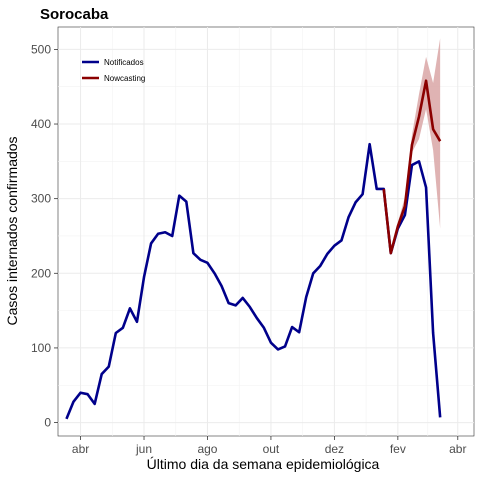 The width and height of the screenshot is (480, 485). I want to click on y-tick-label: 300, so click(41, 199).